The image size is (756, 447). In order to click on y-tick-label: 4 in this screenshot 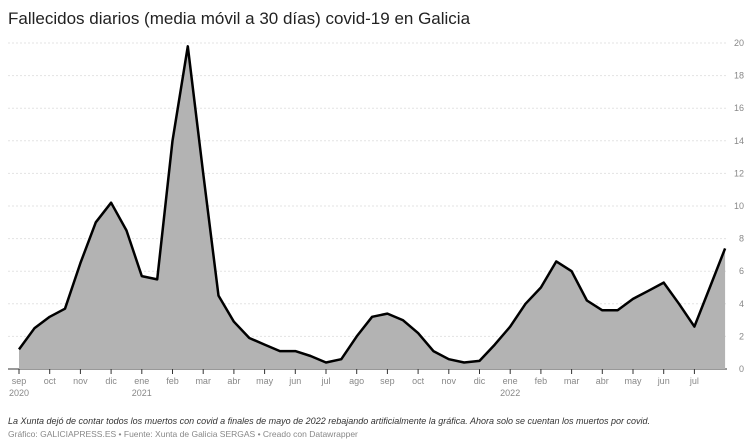, I will do `click(741, 304)`.